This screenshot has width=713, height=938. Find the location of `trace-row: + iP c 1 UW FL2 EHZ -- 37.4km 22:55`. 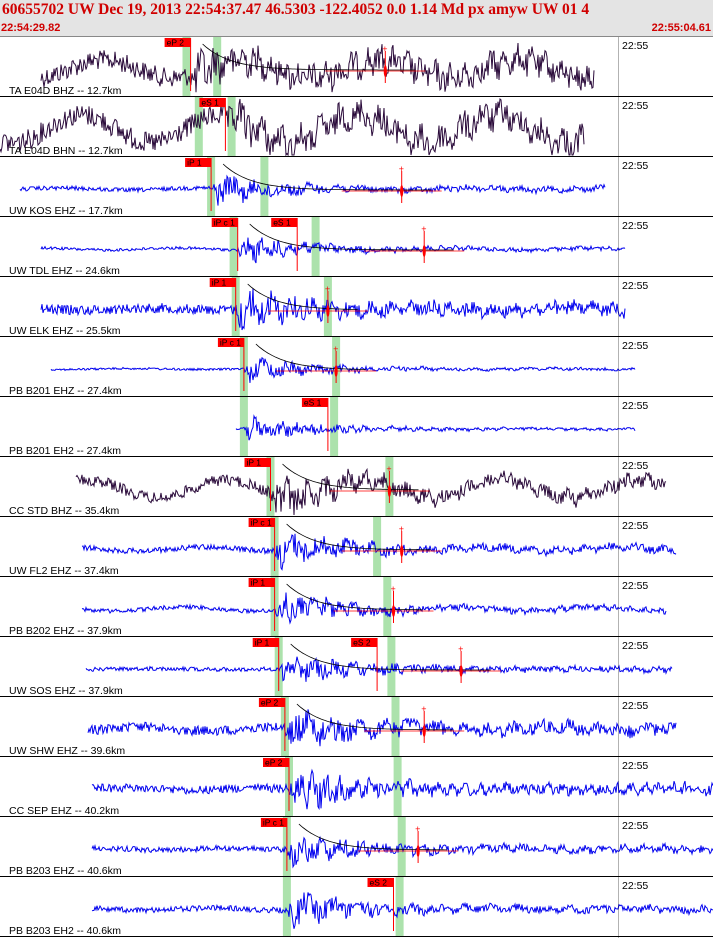

trace-row: + iP c 1 UW FL2 EHZ -- 37.4km 22:55 is located at coordinates (356, 547).